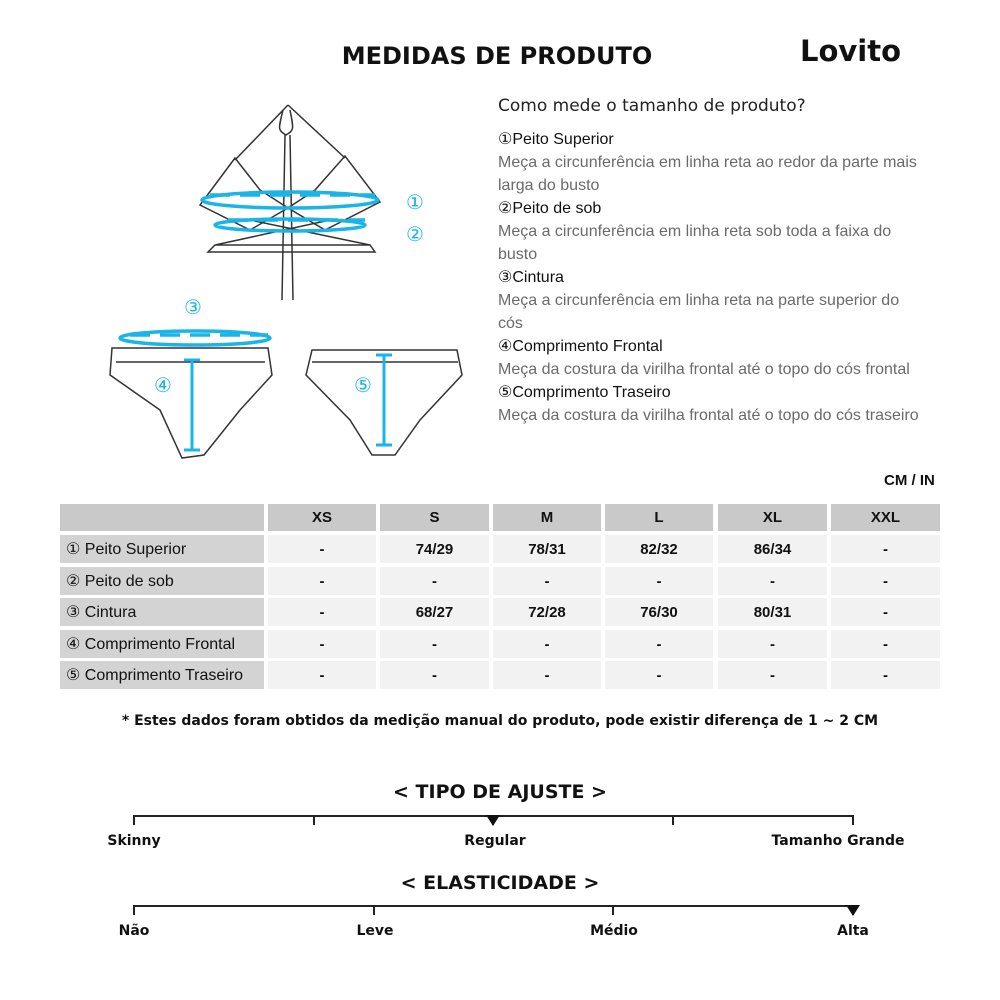 The height and width of the screenshot is (1000, 1000). What do you see at coordinates (162, 549) in the screenshot?
I see `table-row-label: ① Peito Superior` at bounding box center [162, 549].